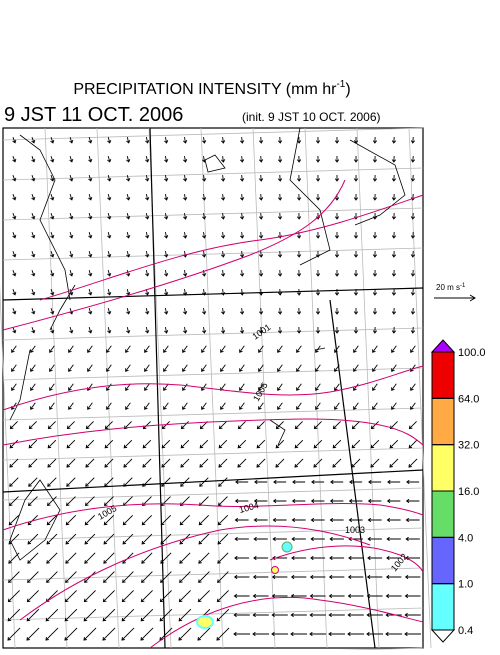 This screenshot has width=500, height=655. Describe the element at coordinates (205, 89) in the screenshot. I see `title-text: PRECIPITATION INTENSITY (mm hr` at that location.